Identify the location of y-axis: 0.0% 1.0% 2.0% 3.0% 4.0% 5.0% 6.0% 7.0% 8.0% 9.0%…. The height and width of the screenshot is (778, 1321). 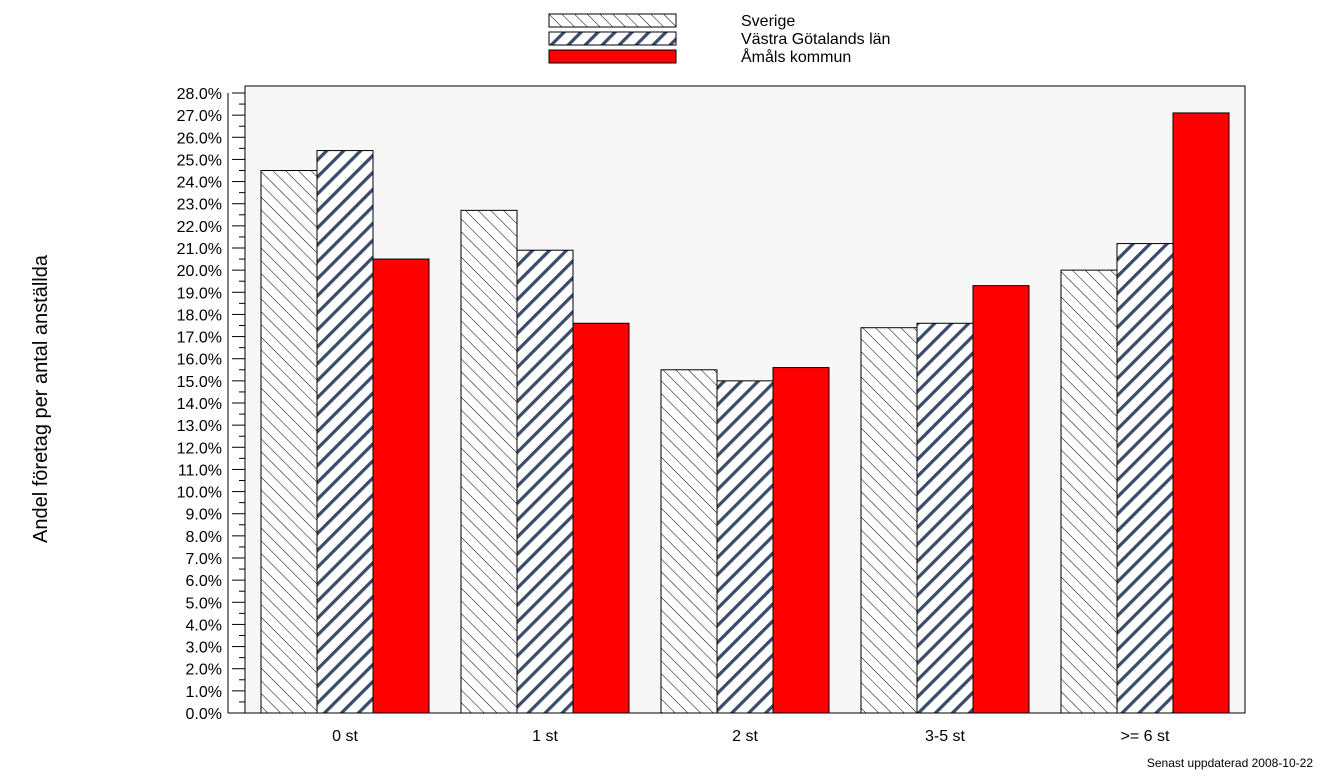
(211, 404).